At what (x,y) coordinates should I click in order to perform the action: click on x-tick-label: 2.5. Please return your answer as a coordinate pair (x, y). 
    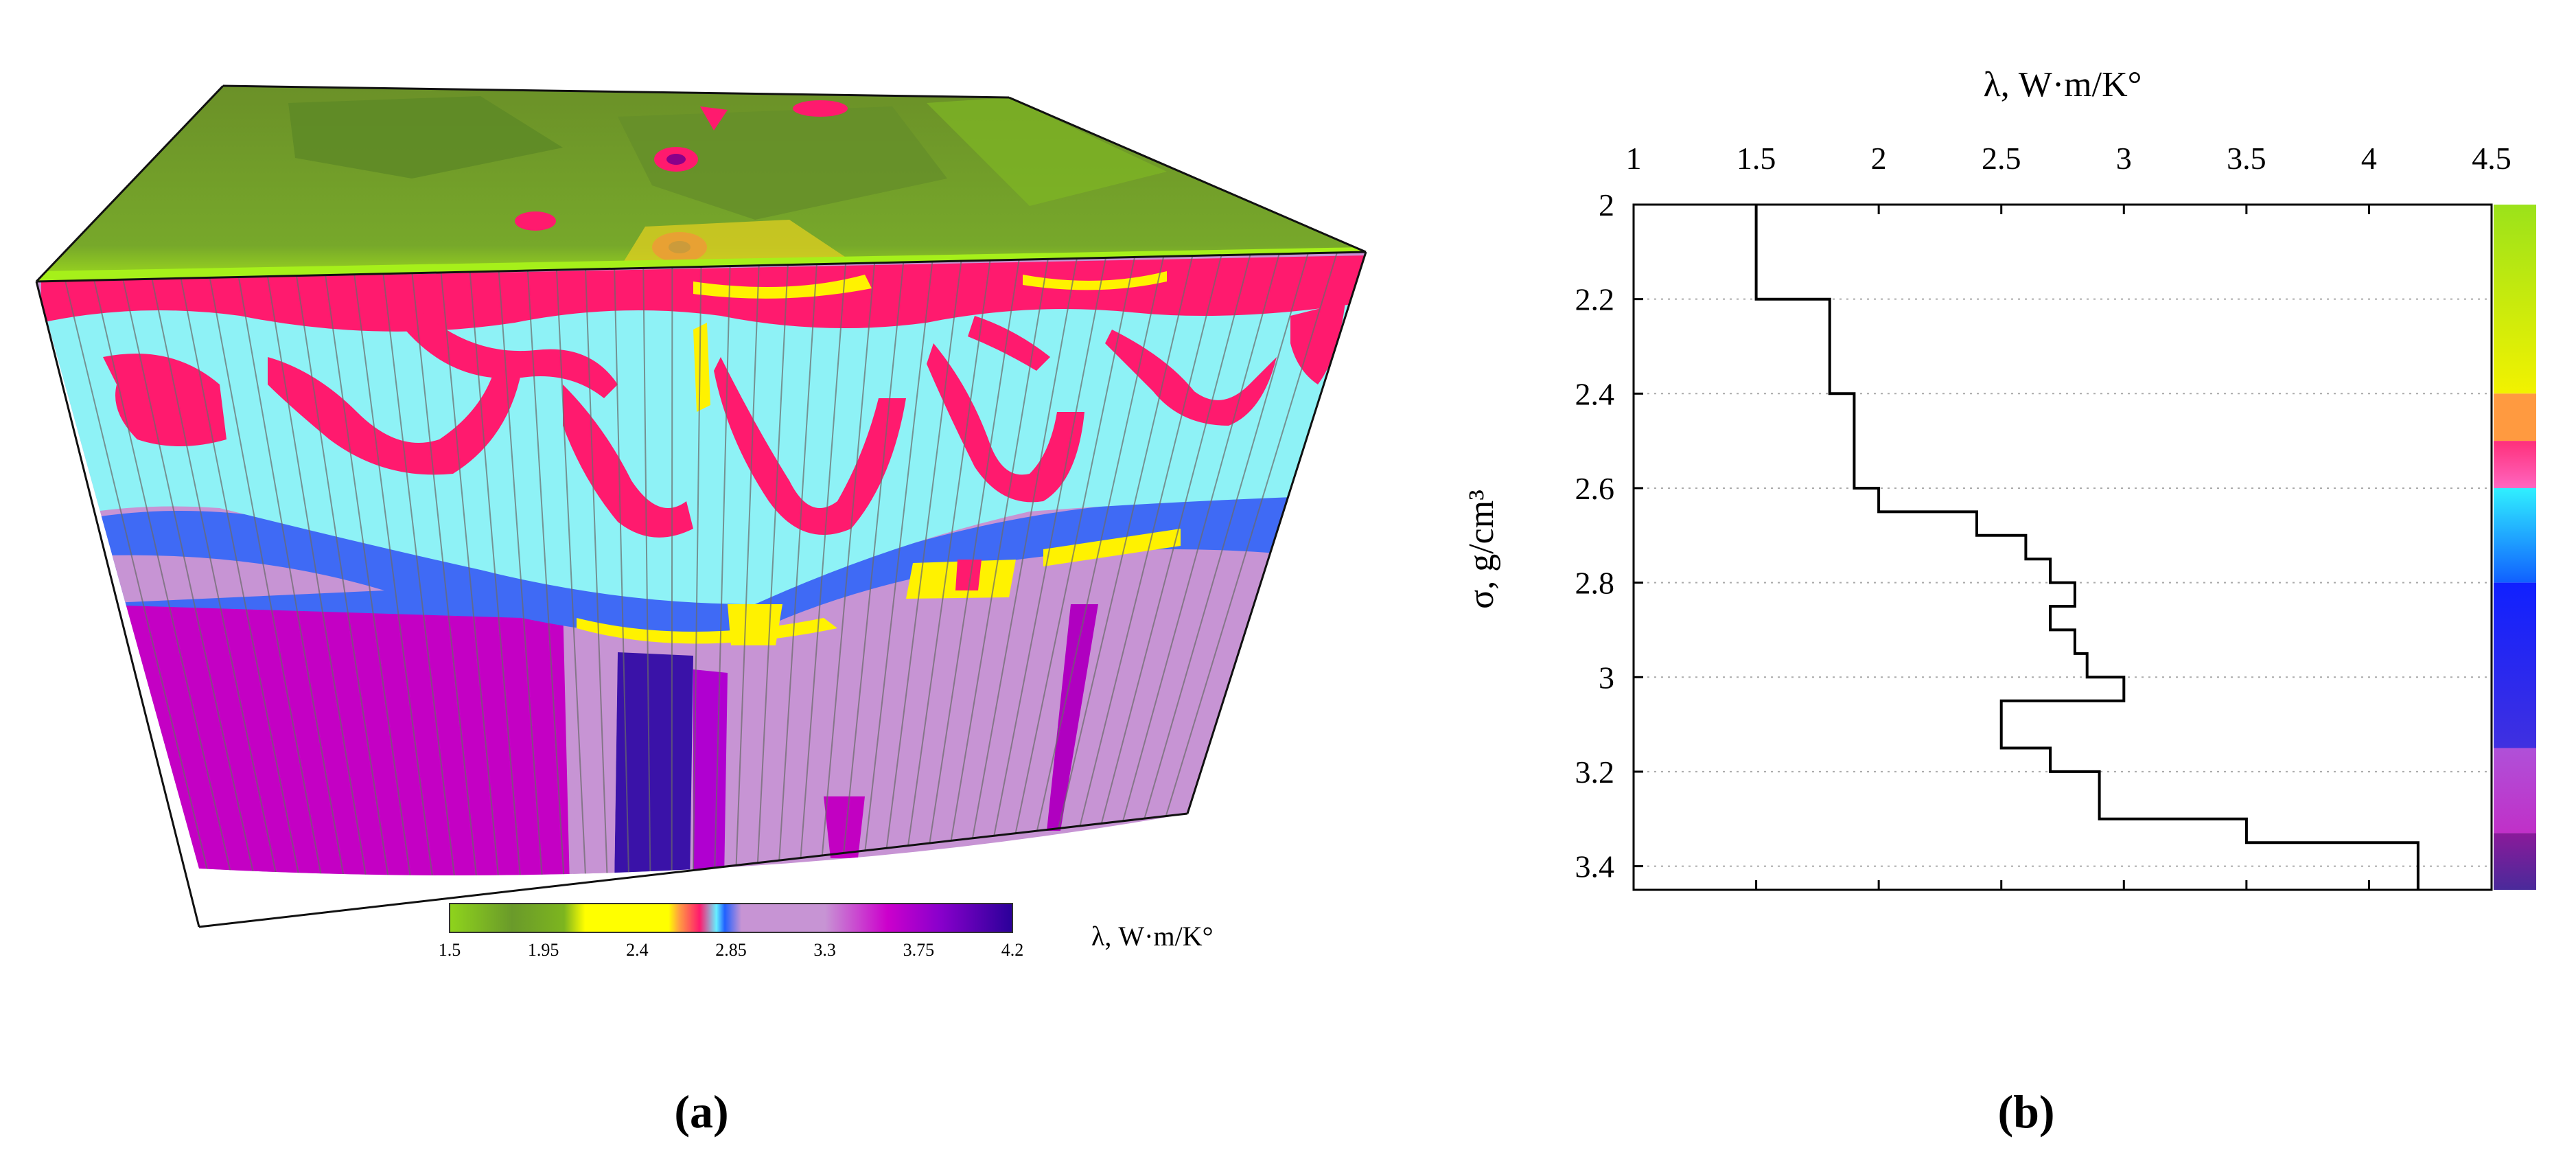
    Looking at the image, I should click on (2001, 159).